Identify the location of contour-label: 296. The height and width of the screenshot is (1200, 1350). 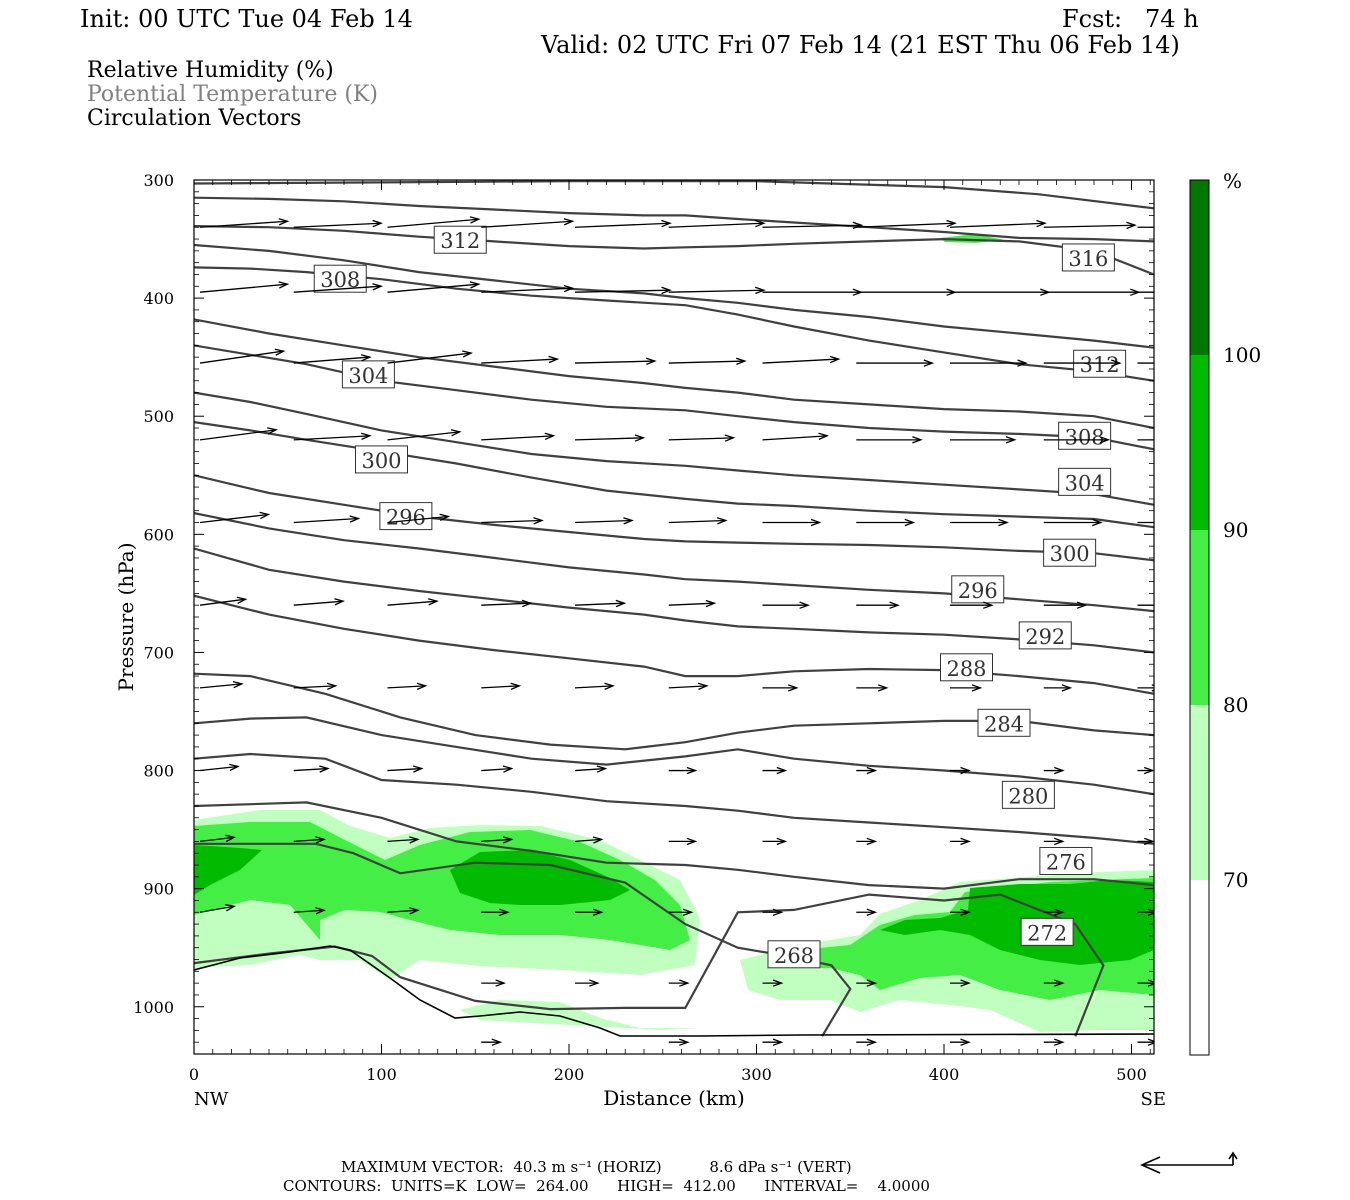
(978, 591).